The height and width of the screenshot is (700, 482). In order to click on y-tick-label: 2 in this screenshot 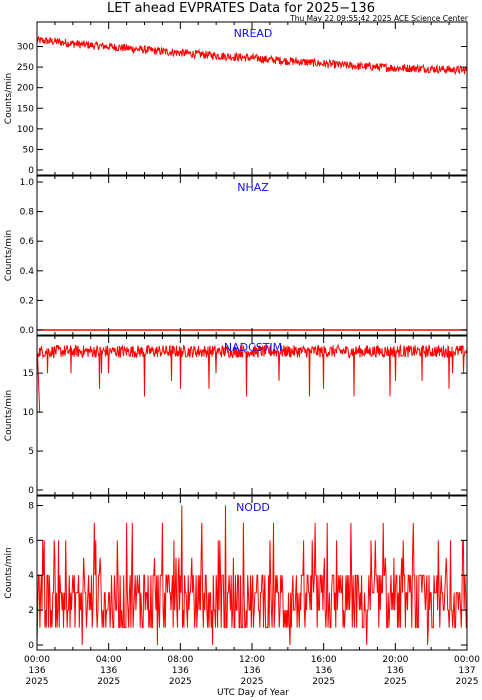, I will do `click(31, 611)`.